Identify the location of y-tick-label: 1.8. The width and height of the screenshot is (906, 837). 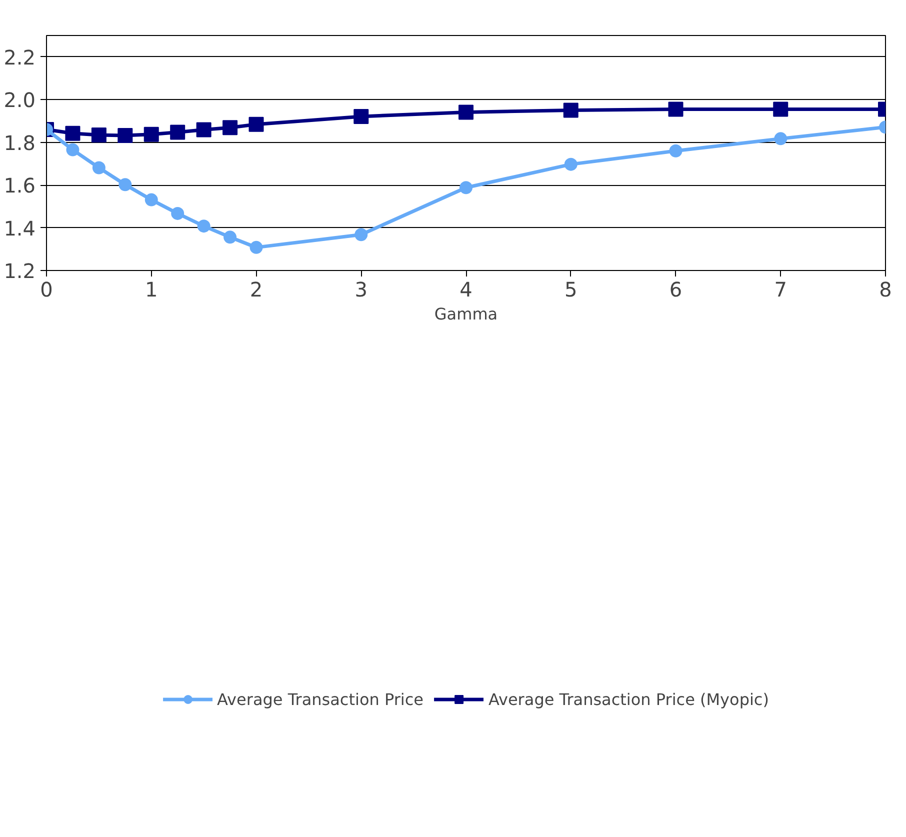
(20, 142).